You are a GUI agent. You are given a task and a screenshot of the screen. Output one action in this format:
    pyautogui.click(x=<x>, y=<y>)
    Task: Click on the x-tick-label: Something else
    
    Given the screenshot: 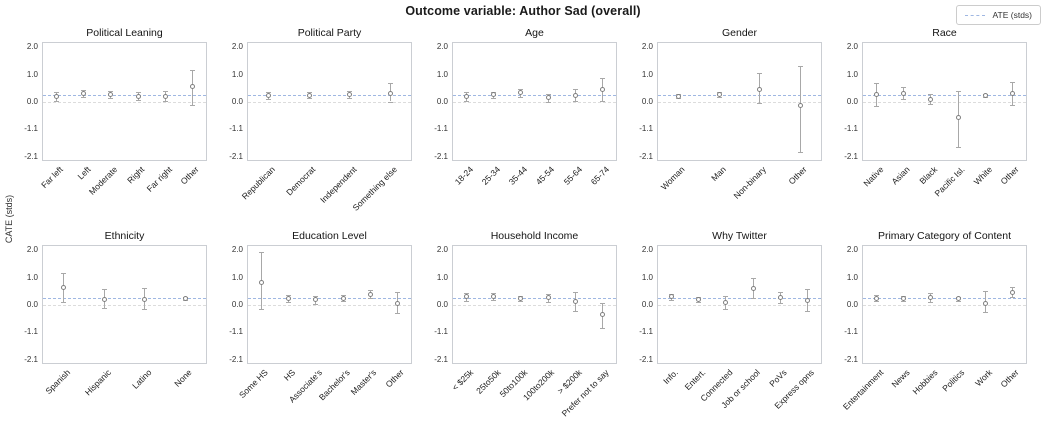 What is the action you would take?
    pyautogui.click(x=374, y=188)
    